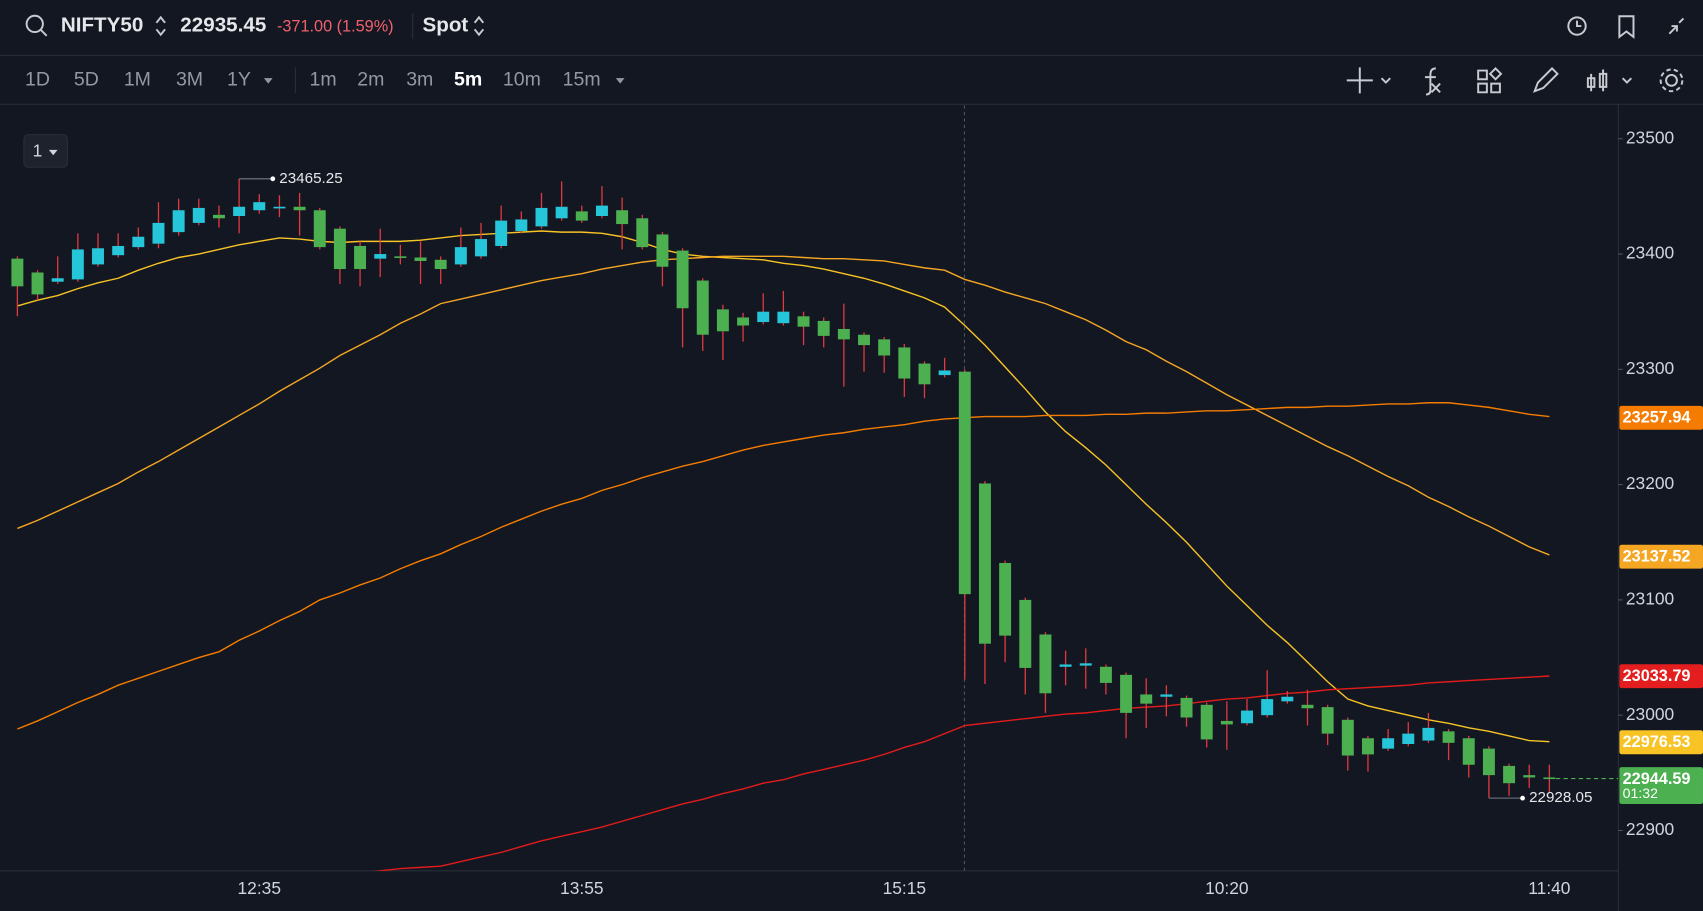 This screenshot has height=911, width=1703. I want to click on range-button: 1Y, so click(239, 80).